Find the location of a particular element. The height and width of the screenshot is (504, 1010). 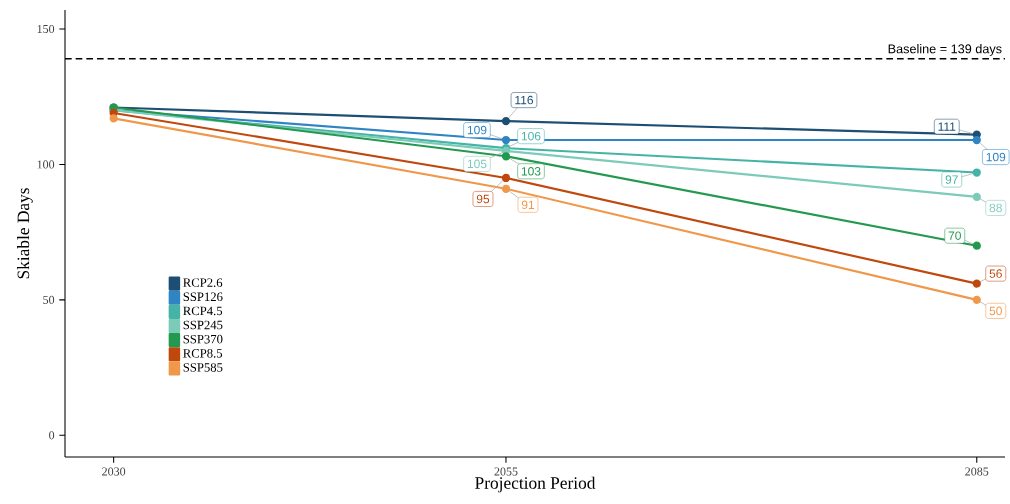

data-label: 106 is located at coordinates (531, 136).